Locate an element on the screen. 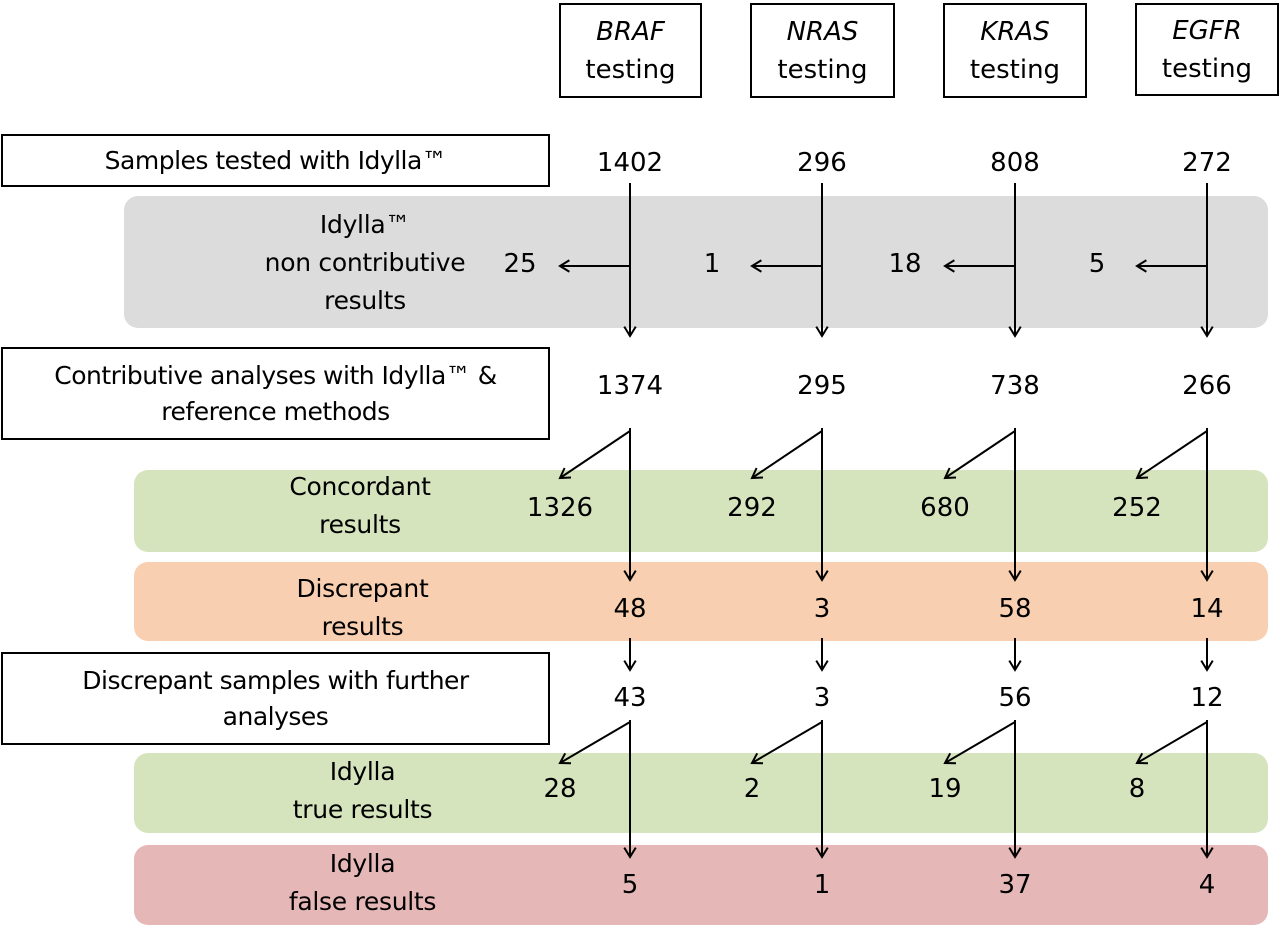  arrow-concordant-braf is located at coordinates (595, 454).